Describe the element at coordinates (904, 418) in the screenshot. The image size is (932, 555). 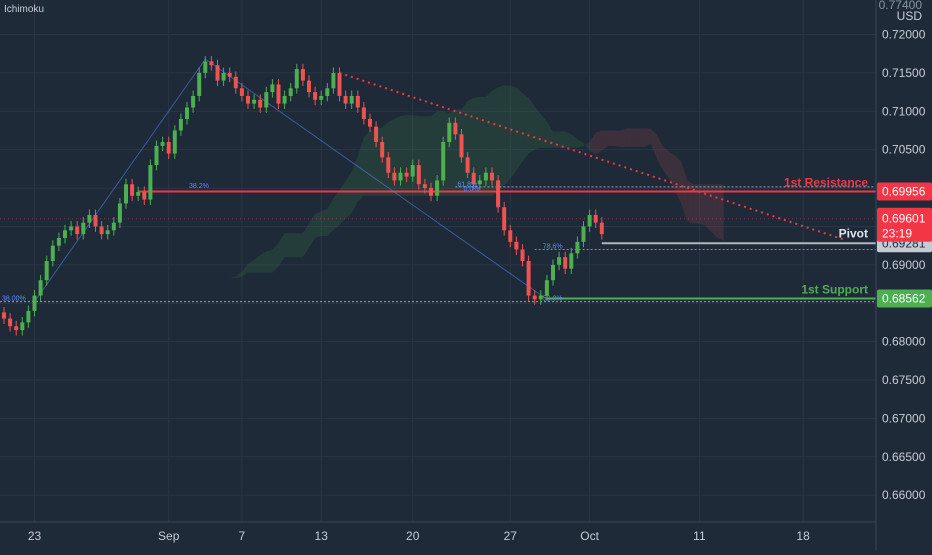
I see `y-tick-label: 0.67000` at that location.